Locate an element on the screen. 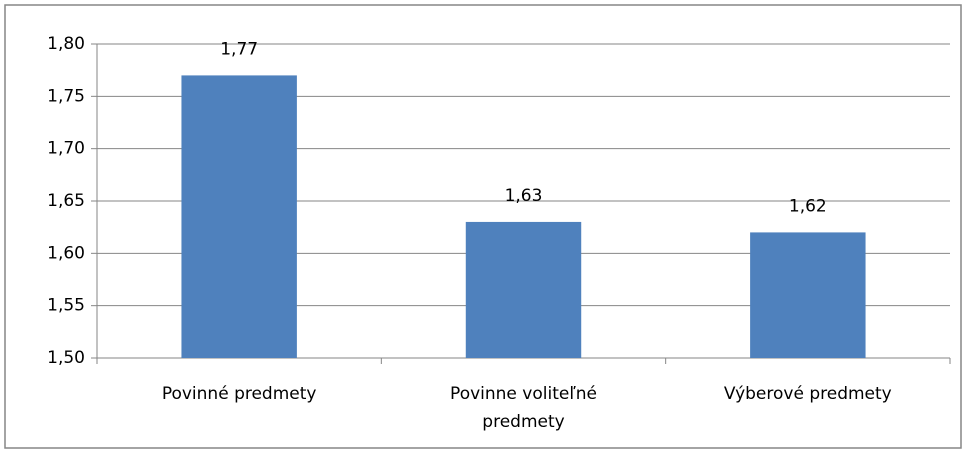 This screenshot has width=967, height=453. data-label: 1,77 is located at coordinates (239, 49).